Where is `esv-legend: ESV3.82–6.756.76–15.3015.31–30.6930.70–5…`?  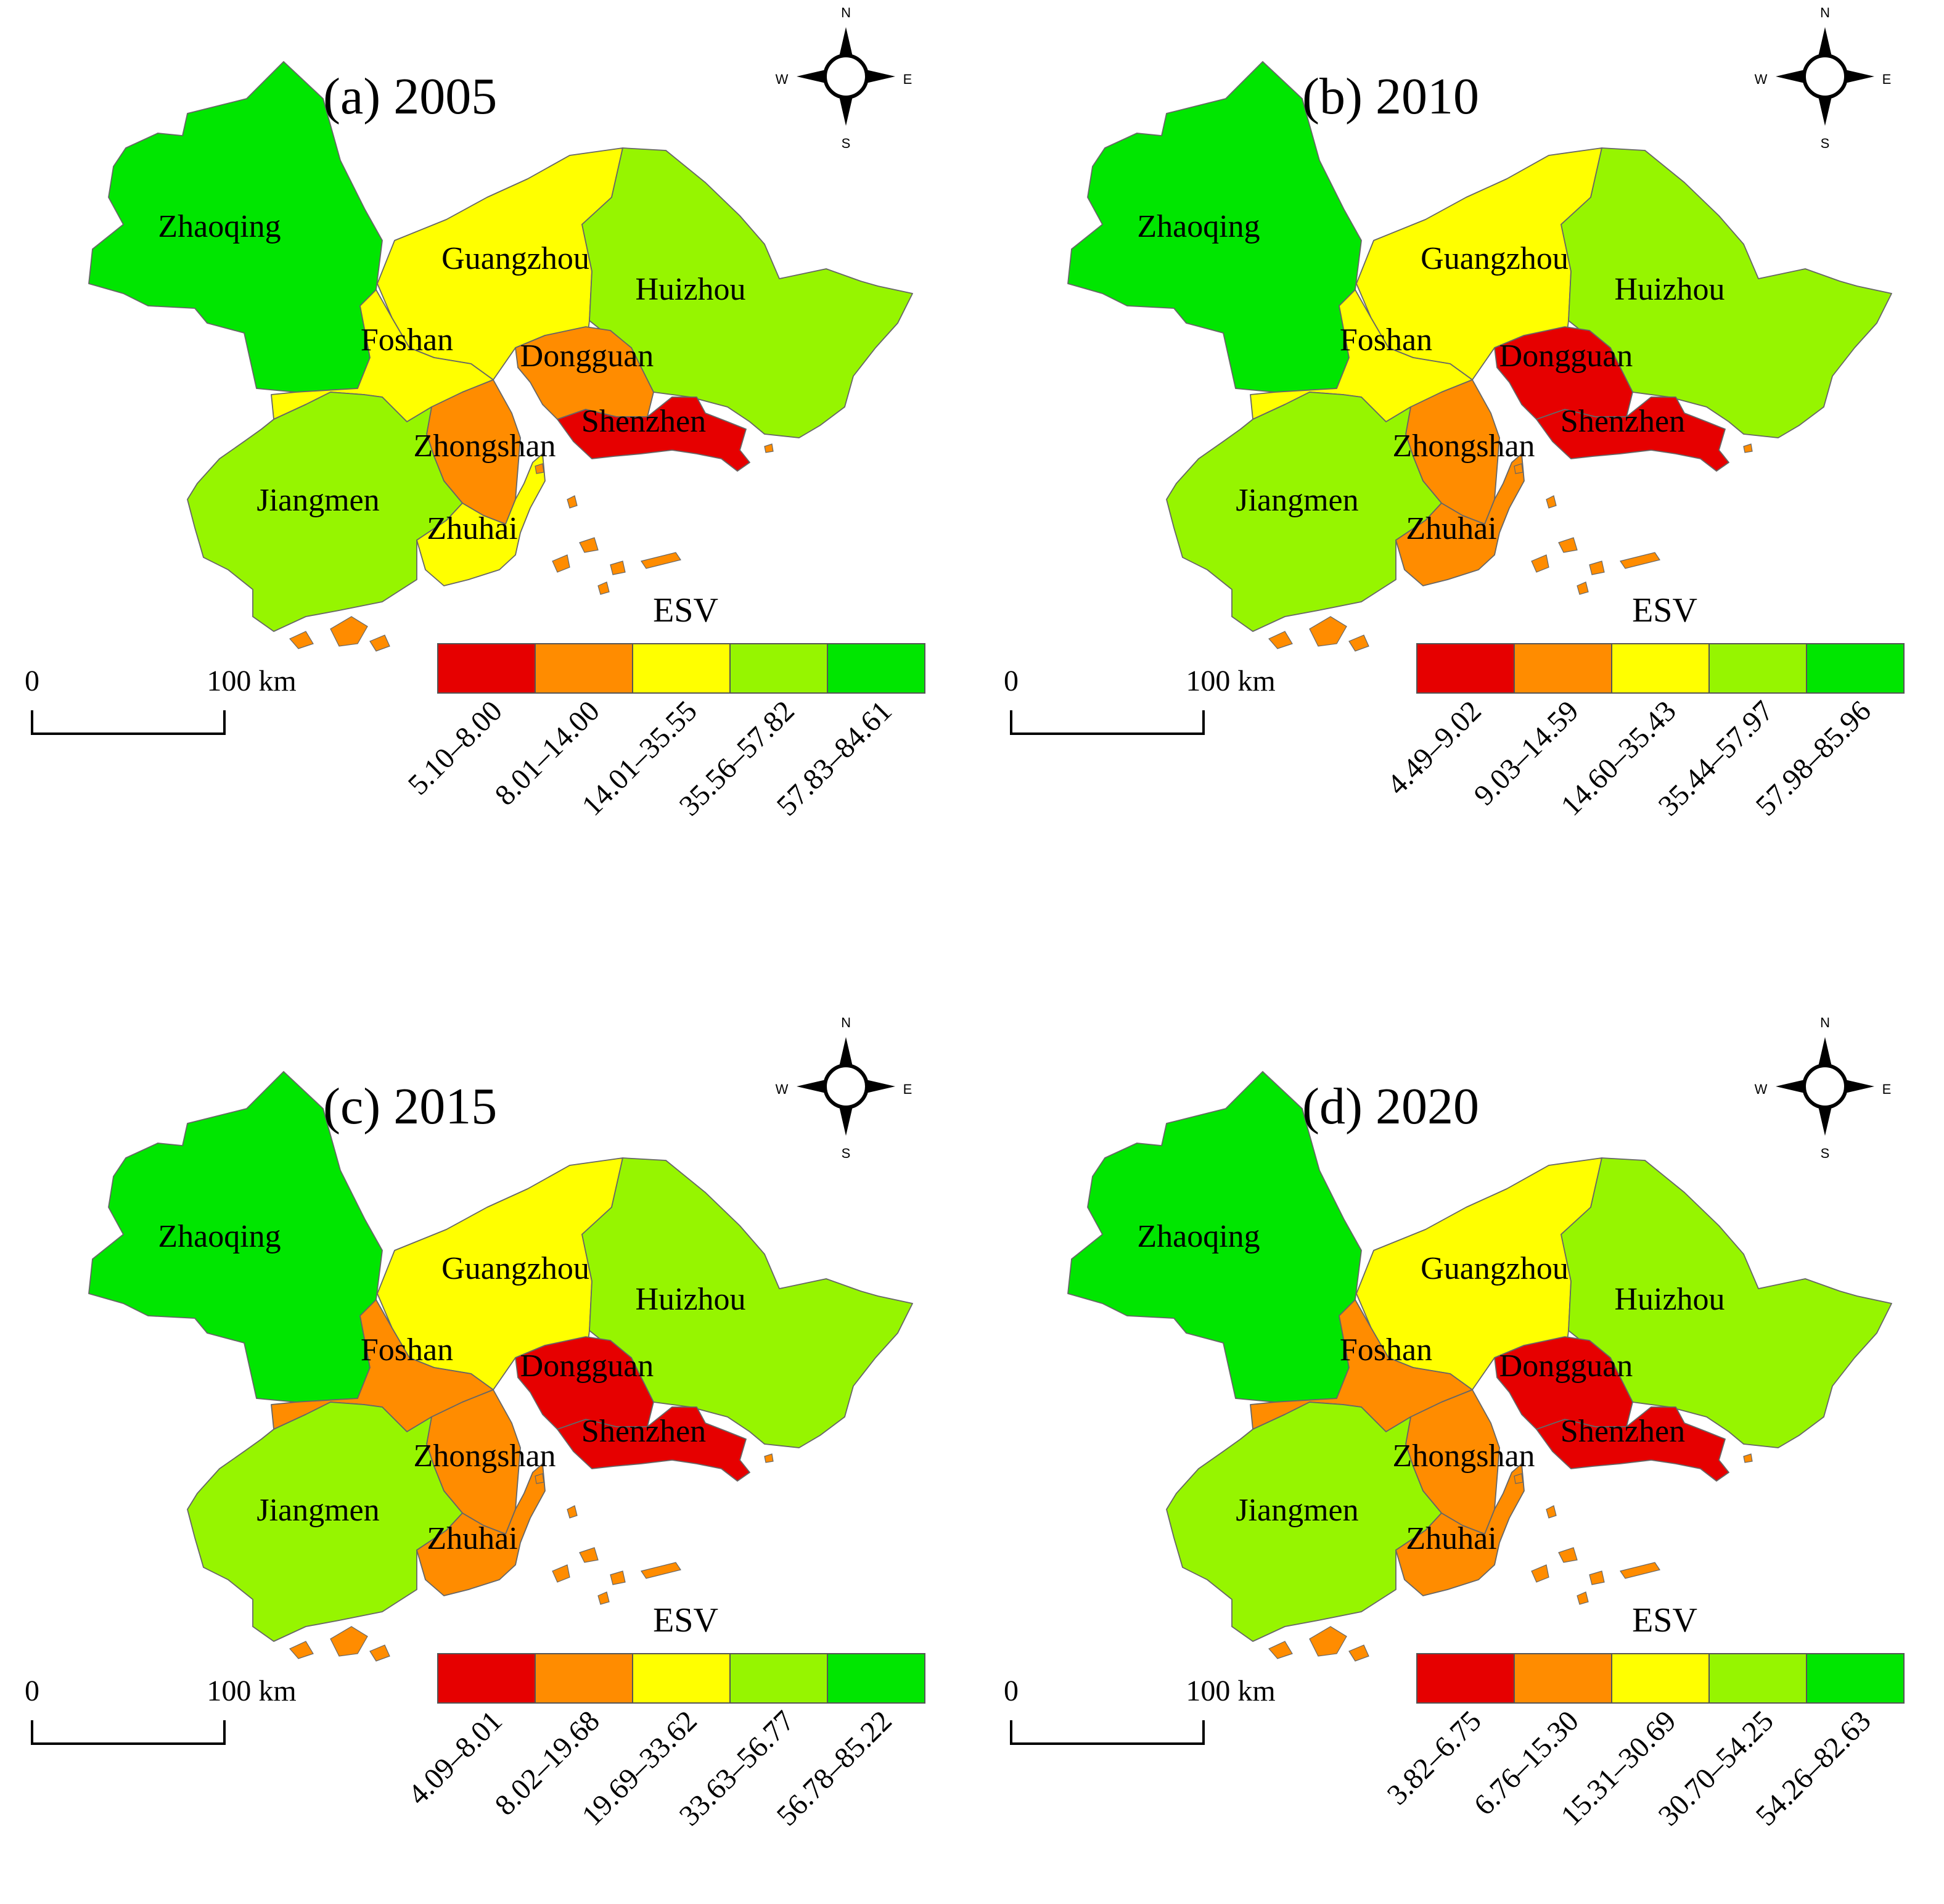
esv-legend: ESV3.82–6.756.76–15.3015.31–30.6930.70–5… is located at coordinates (1643, 1716).